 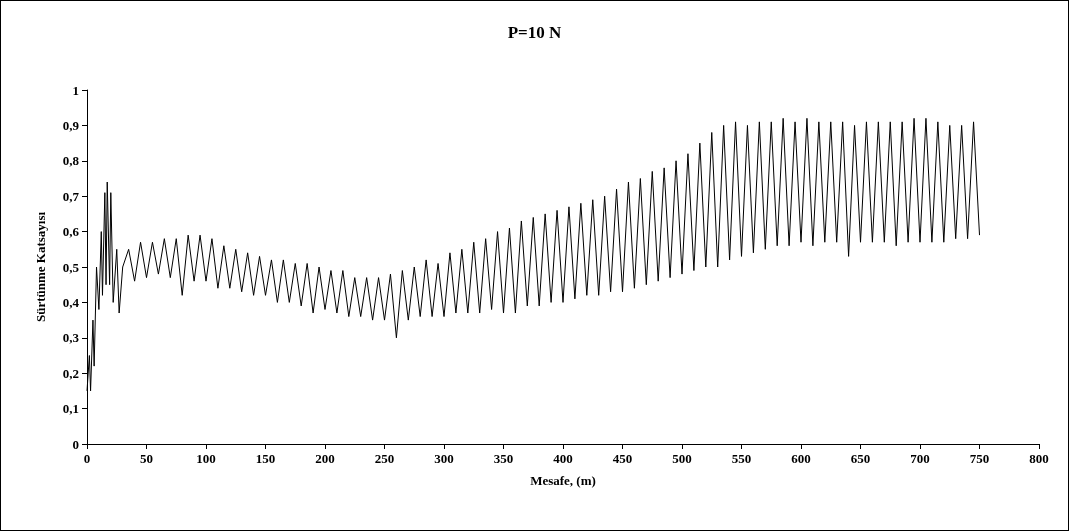 I want to click on x-axis-title: Mesafe, (m), so click(x=563, y=480).